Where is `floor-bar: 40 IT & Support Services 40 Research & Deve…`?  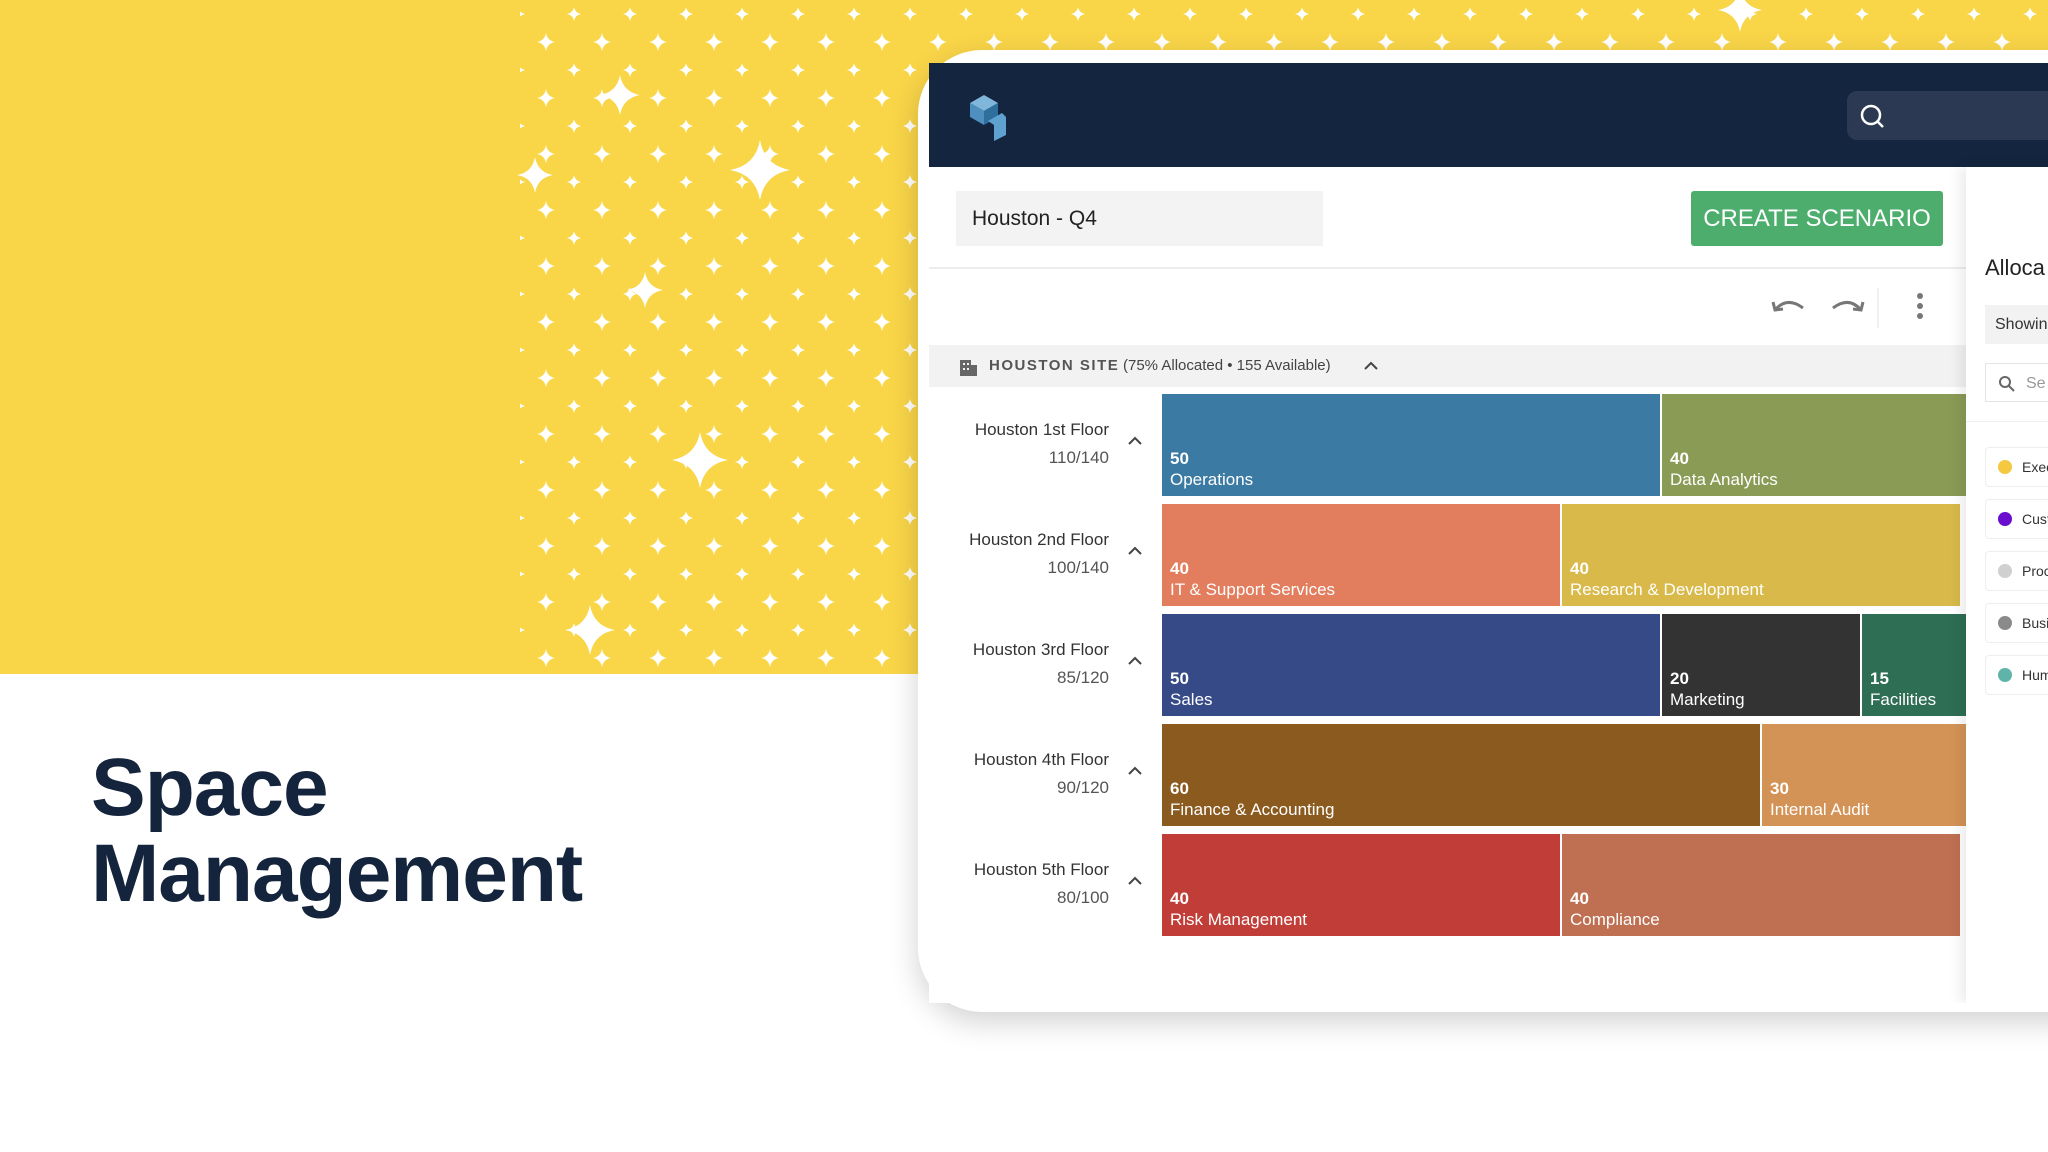
floor-bar: 40 IT & Support Services 40 Research & Deve… is located at coordinates (1564, 555).